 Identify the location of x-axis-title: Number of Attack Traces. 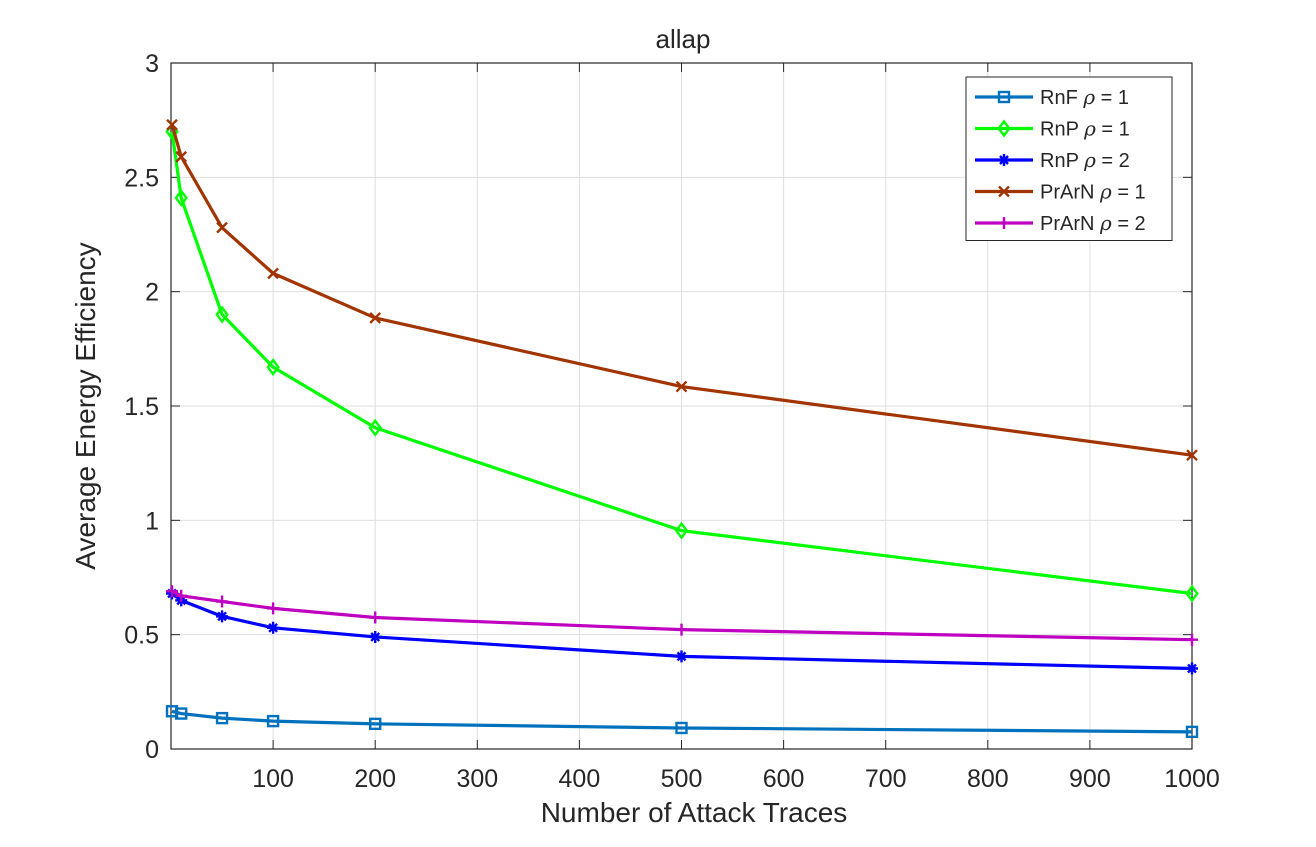
(694, 812).